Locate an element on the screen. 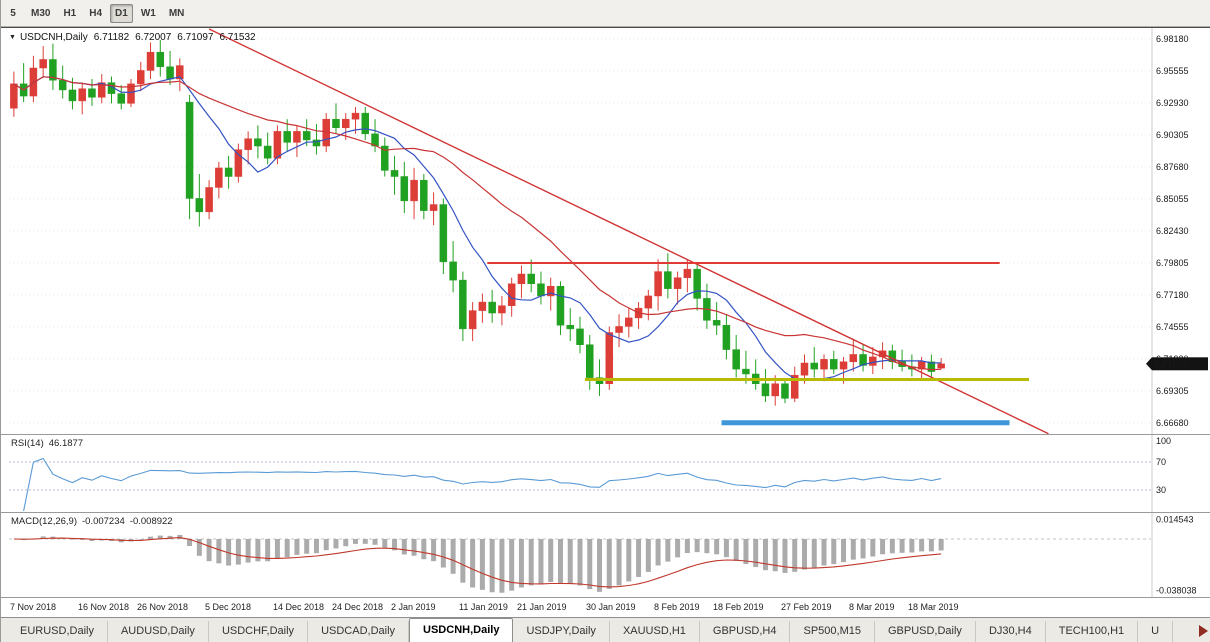 This screenshot has width=1210, height=642. tab-label: GBPUSD,H4 is located at coordinates (744, 631).